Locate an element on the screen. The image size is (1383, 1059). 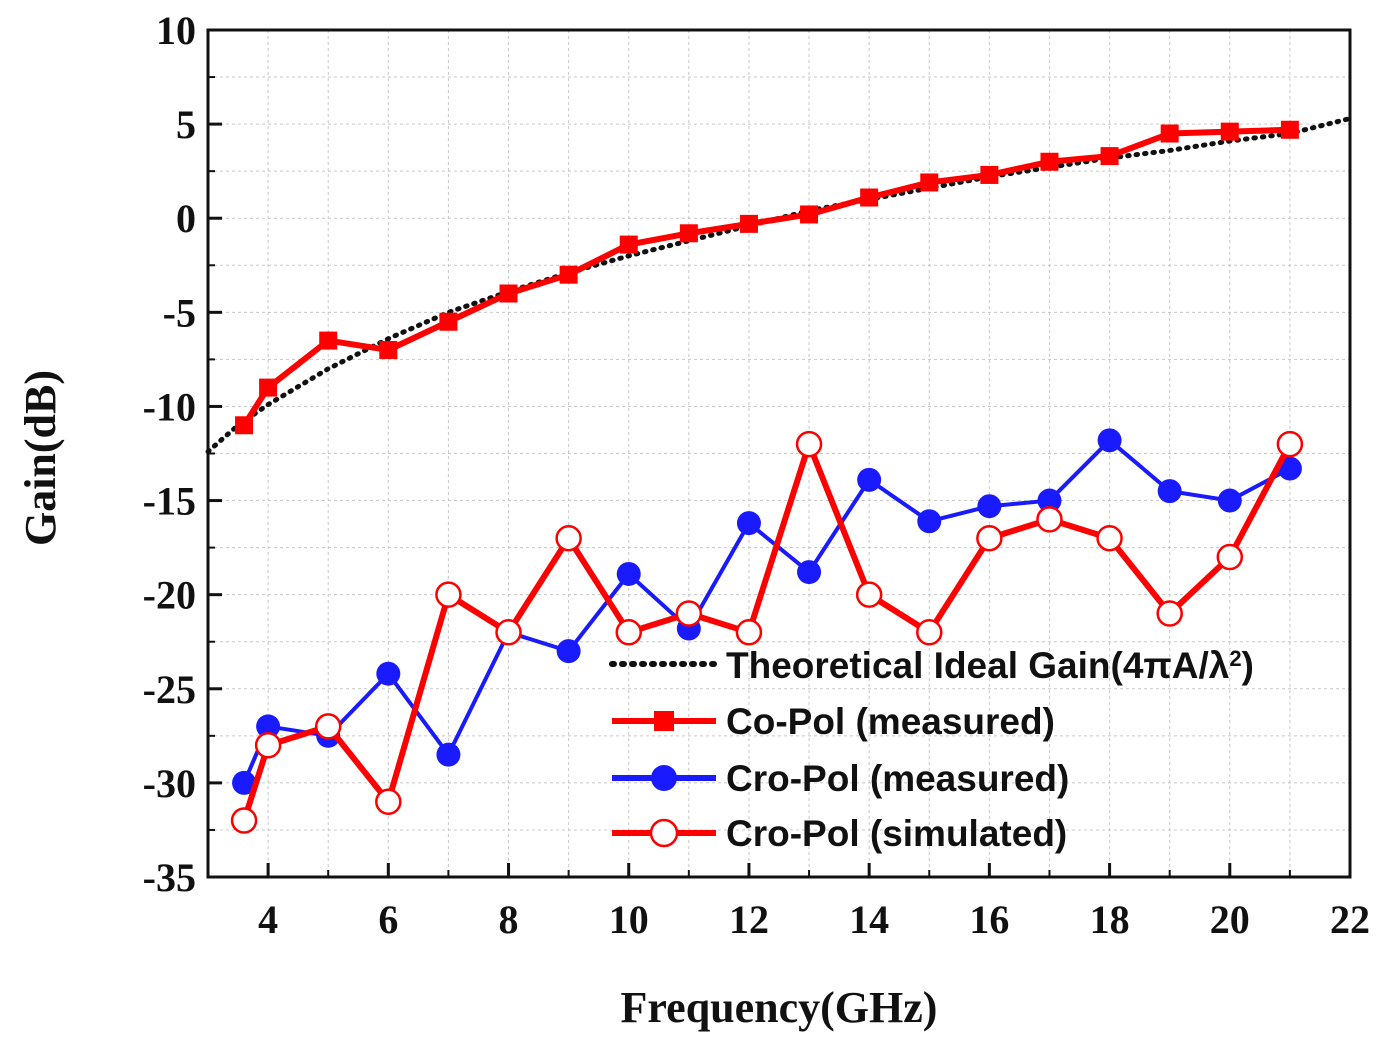
legend-item-cro-pol-simulated: Cro-Pol (simulated) is located at coordinates (839, 833).